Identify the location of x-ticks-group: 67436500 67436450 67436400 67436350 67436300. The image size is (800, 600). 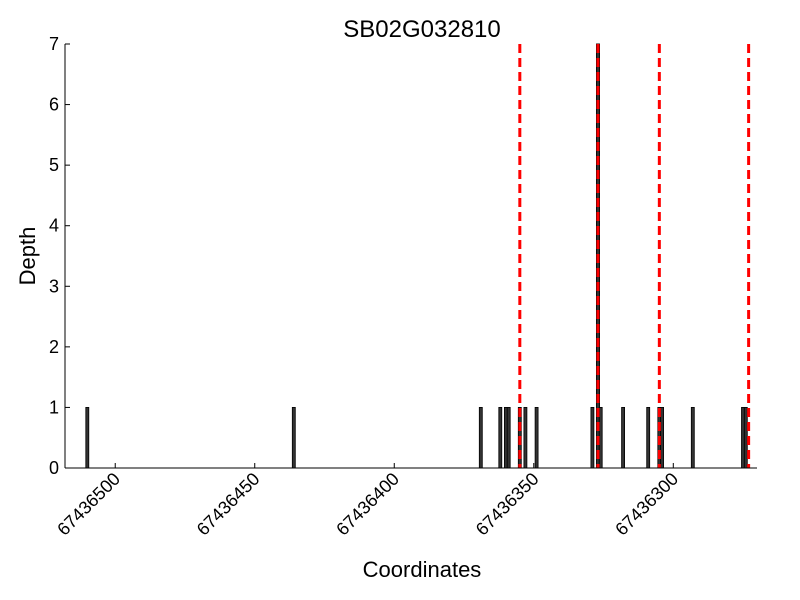
(367, 501).